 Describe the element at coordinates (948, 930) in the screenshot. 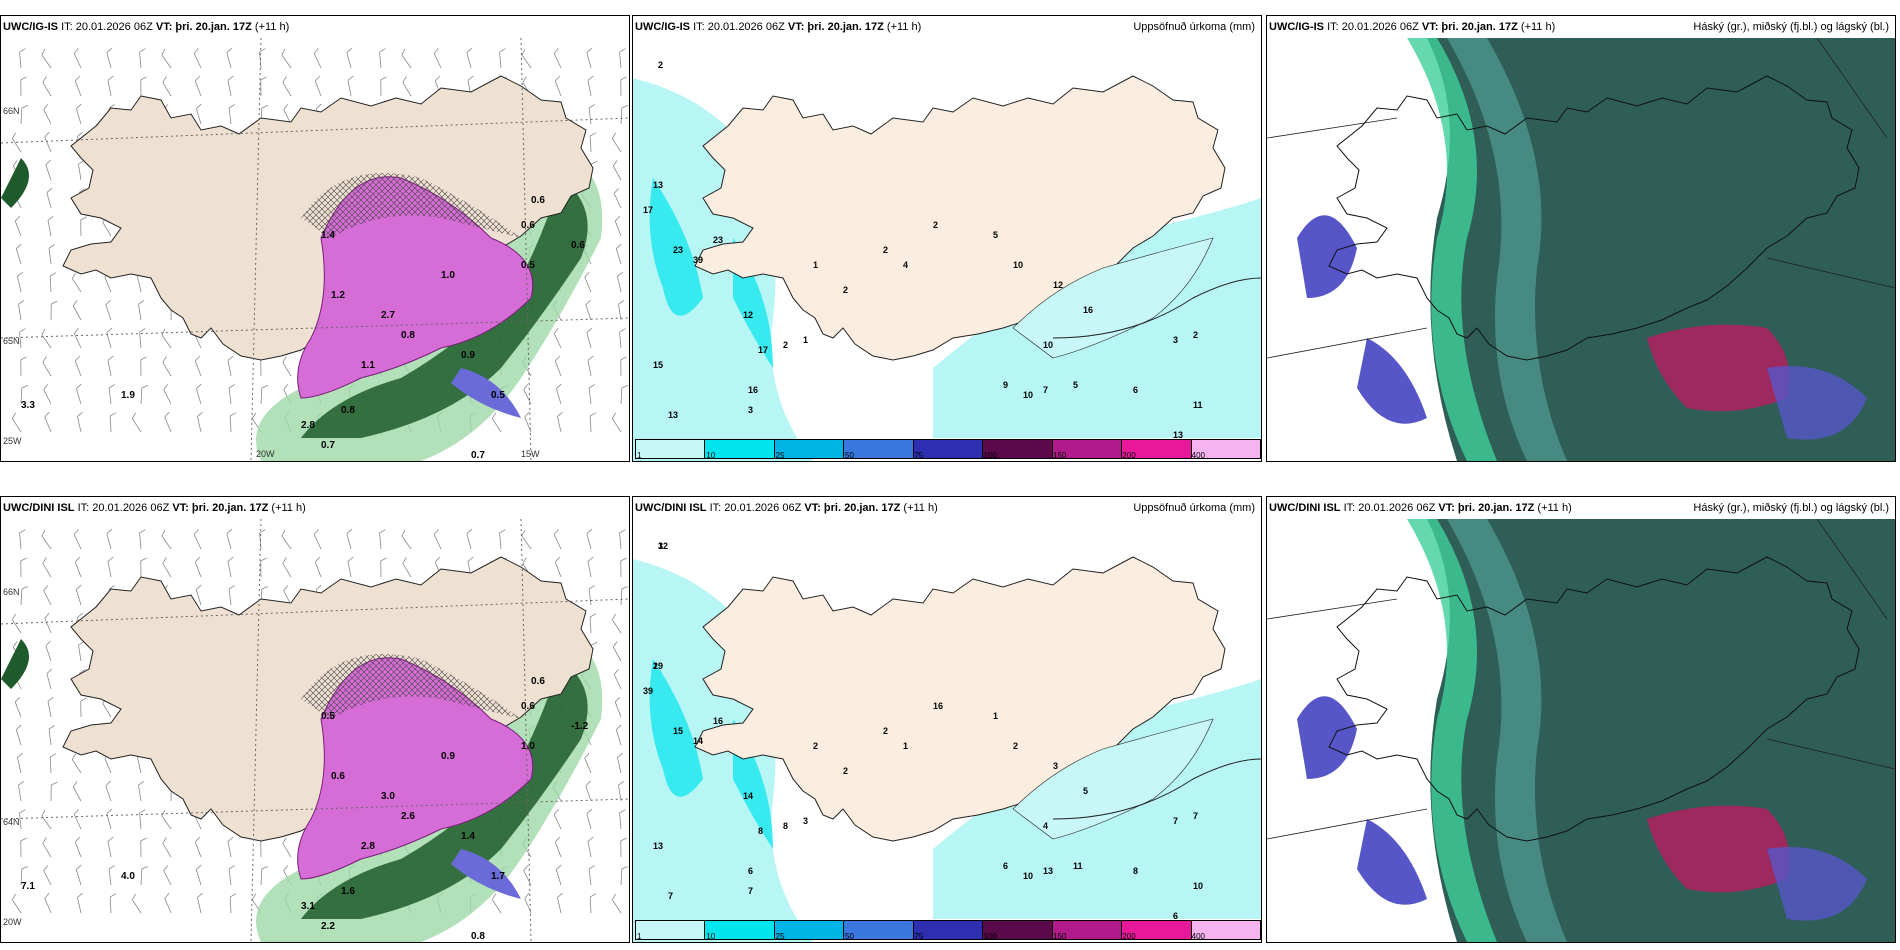

I see `precip-colorbar` at that location.